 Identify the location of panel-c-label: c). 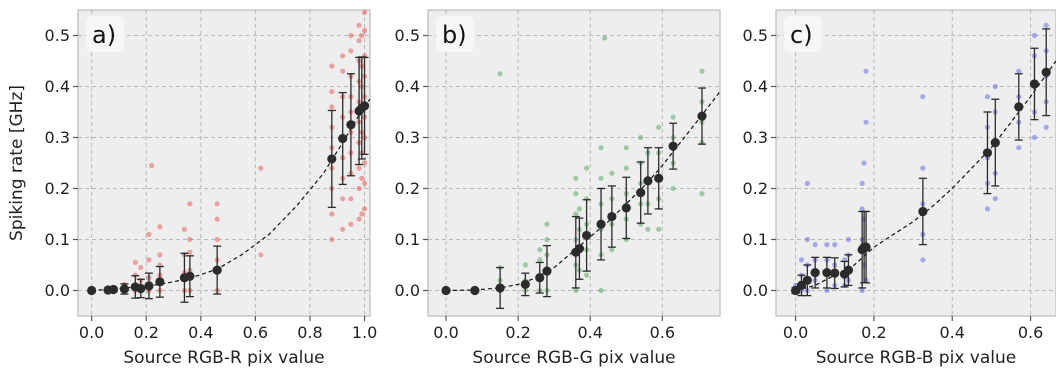
(801, 35).